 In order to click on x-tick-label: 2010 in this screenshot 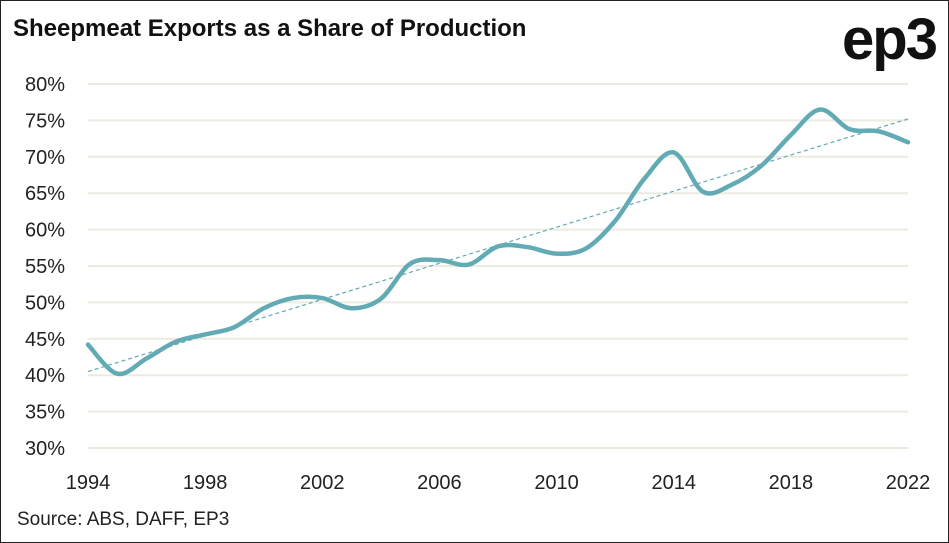, I will do `click(556, 483)`.